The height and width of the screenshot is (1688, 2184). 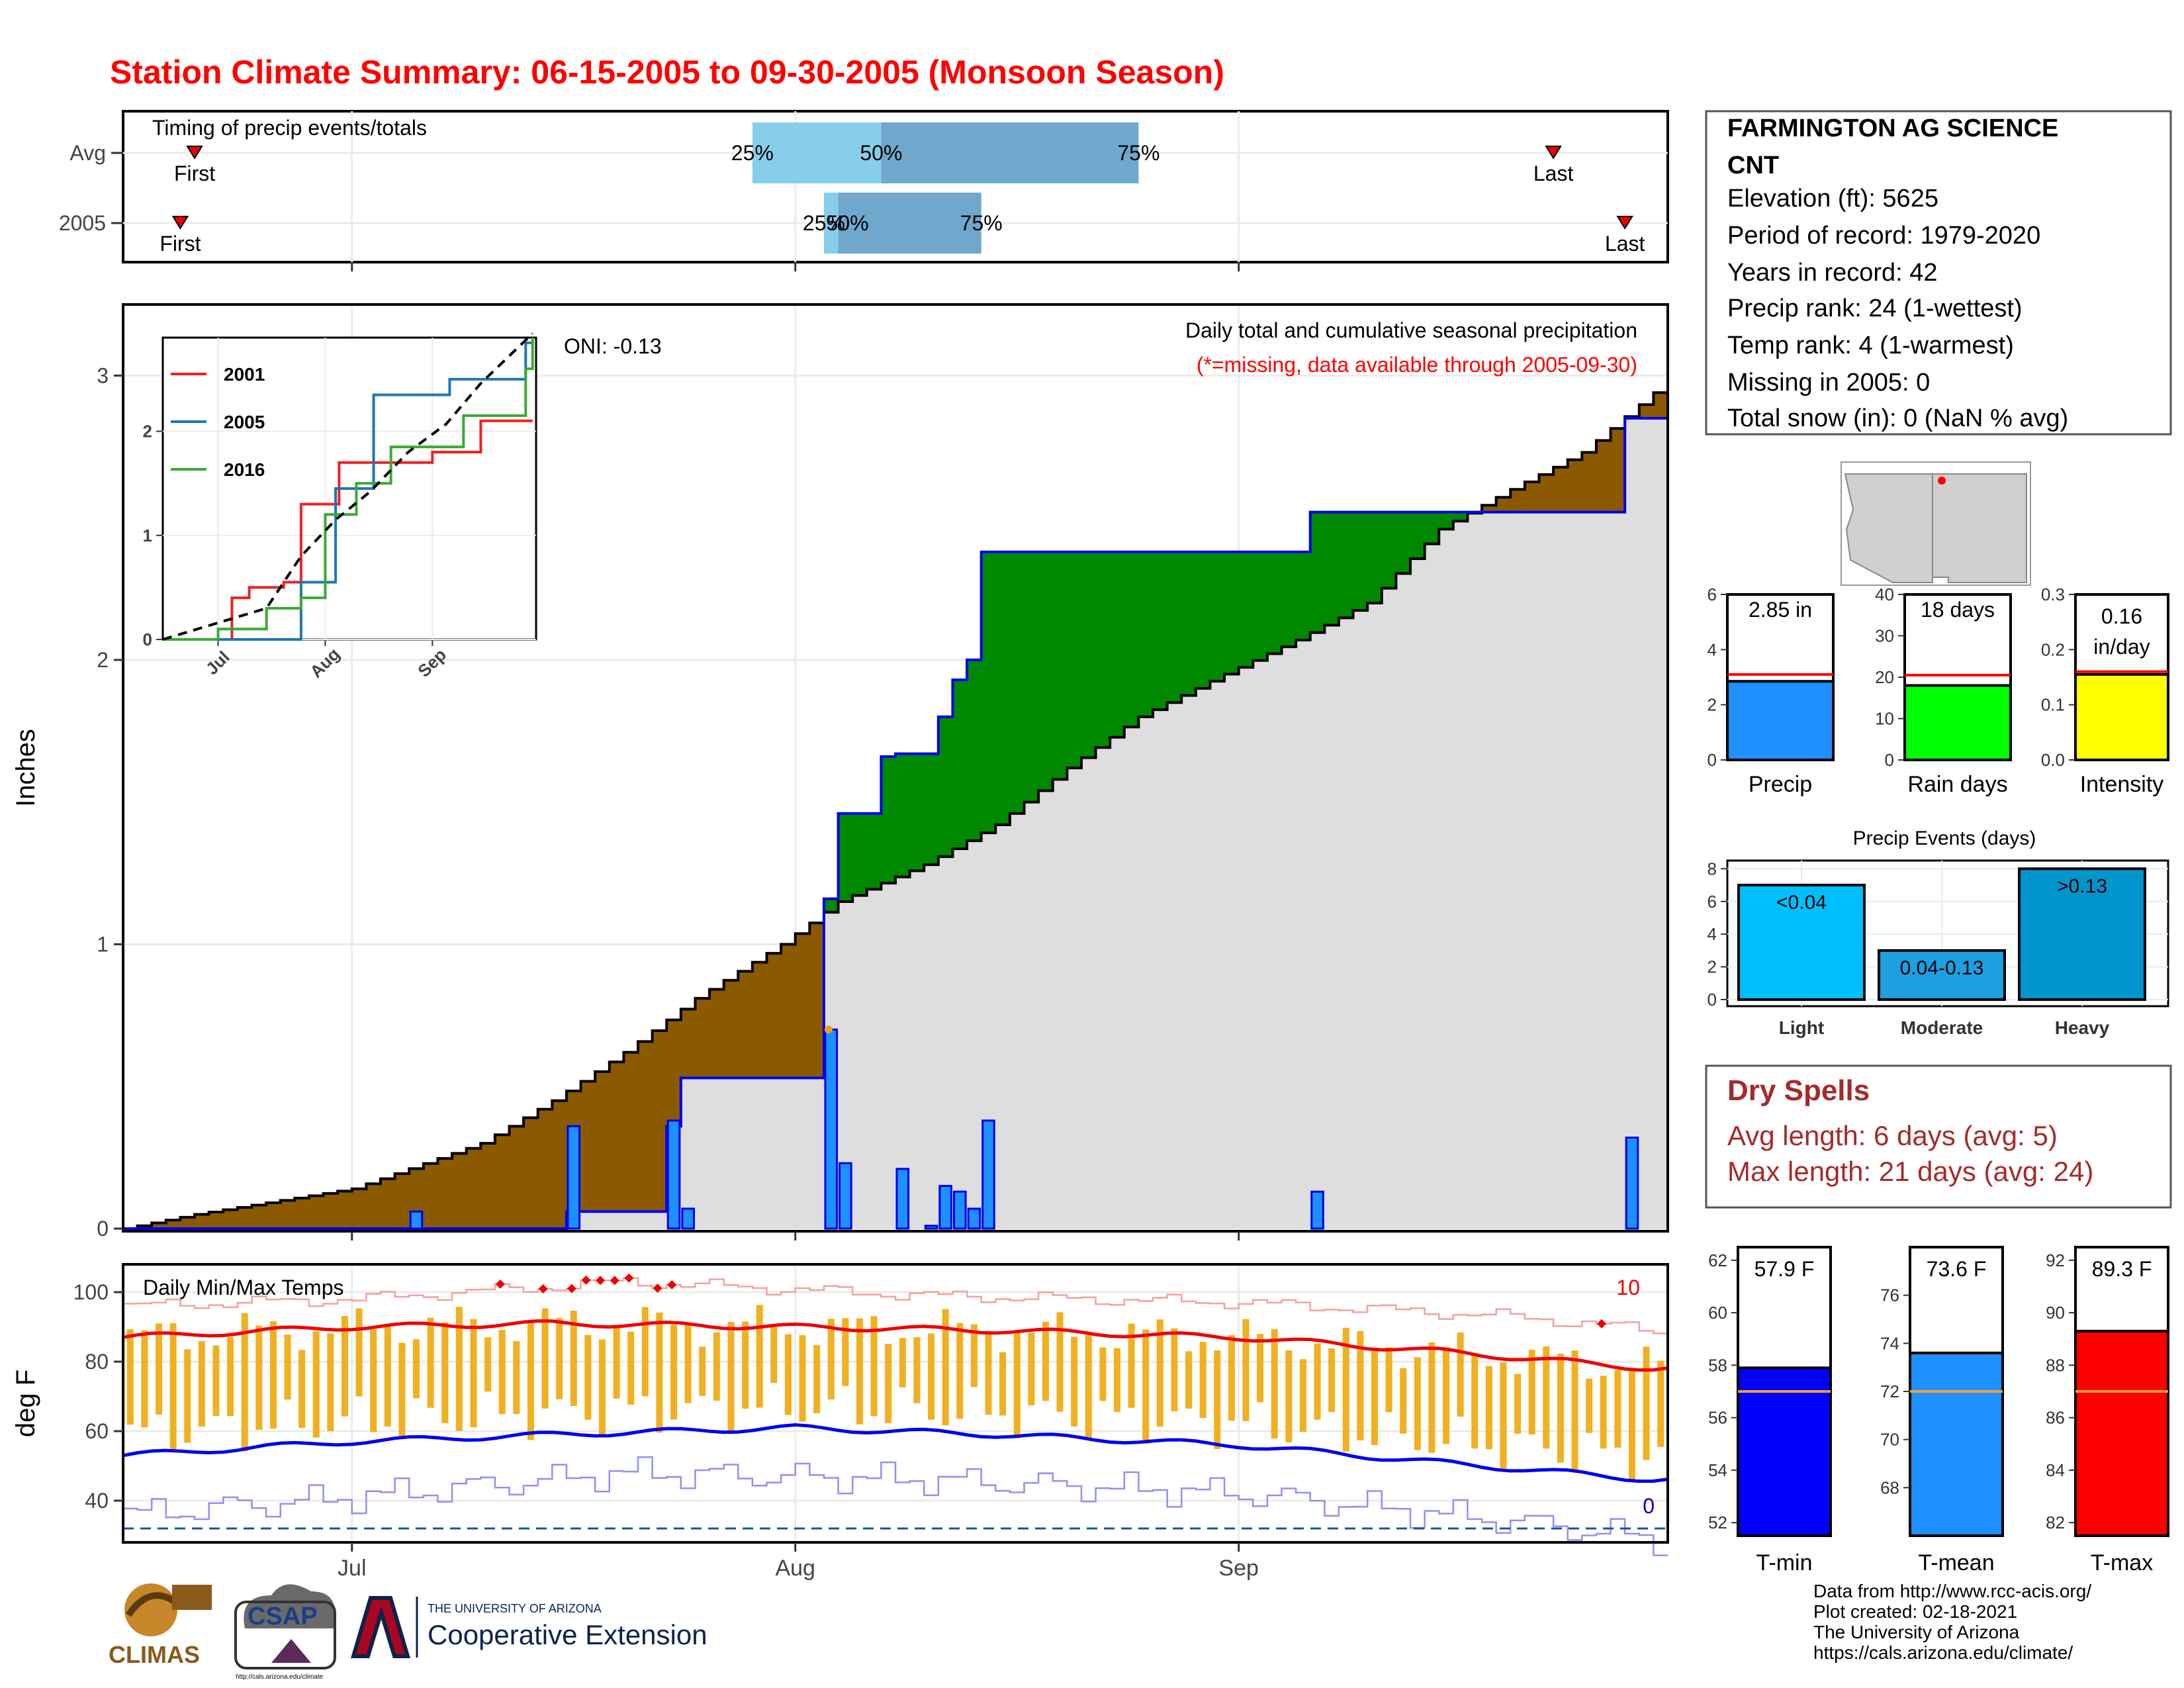 What do you see at coordinates (1801, 943) in the screenshot?
I see `events-bar-light` at bounding box center [1801, 943].